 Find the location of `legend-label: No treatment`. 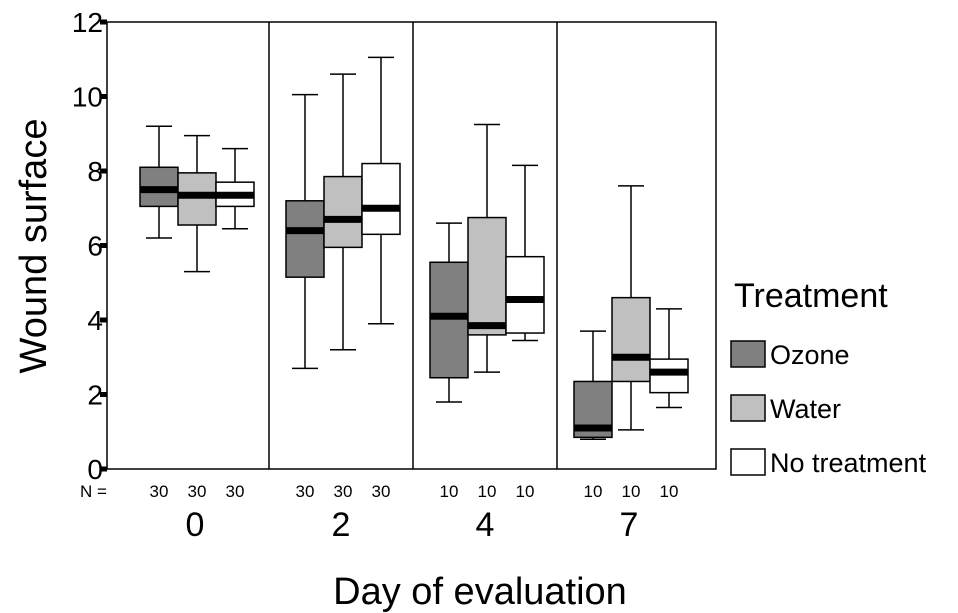

legend-label: No treatment is located at coordinates (848, 463).